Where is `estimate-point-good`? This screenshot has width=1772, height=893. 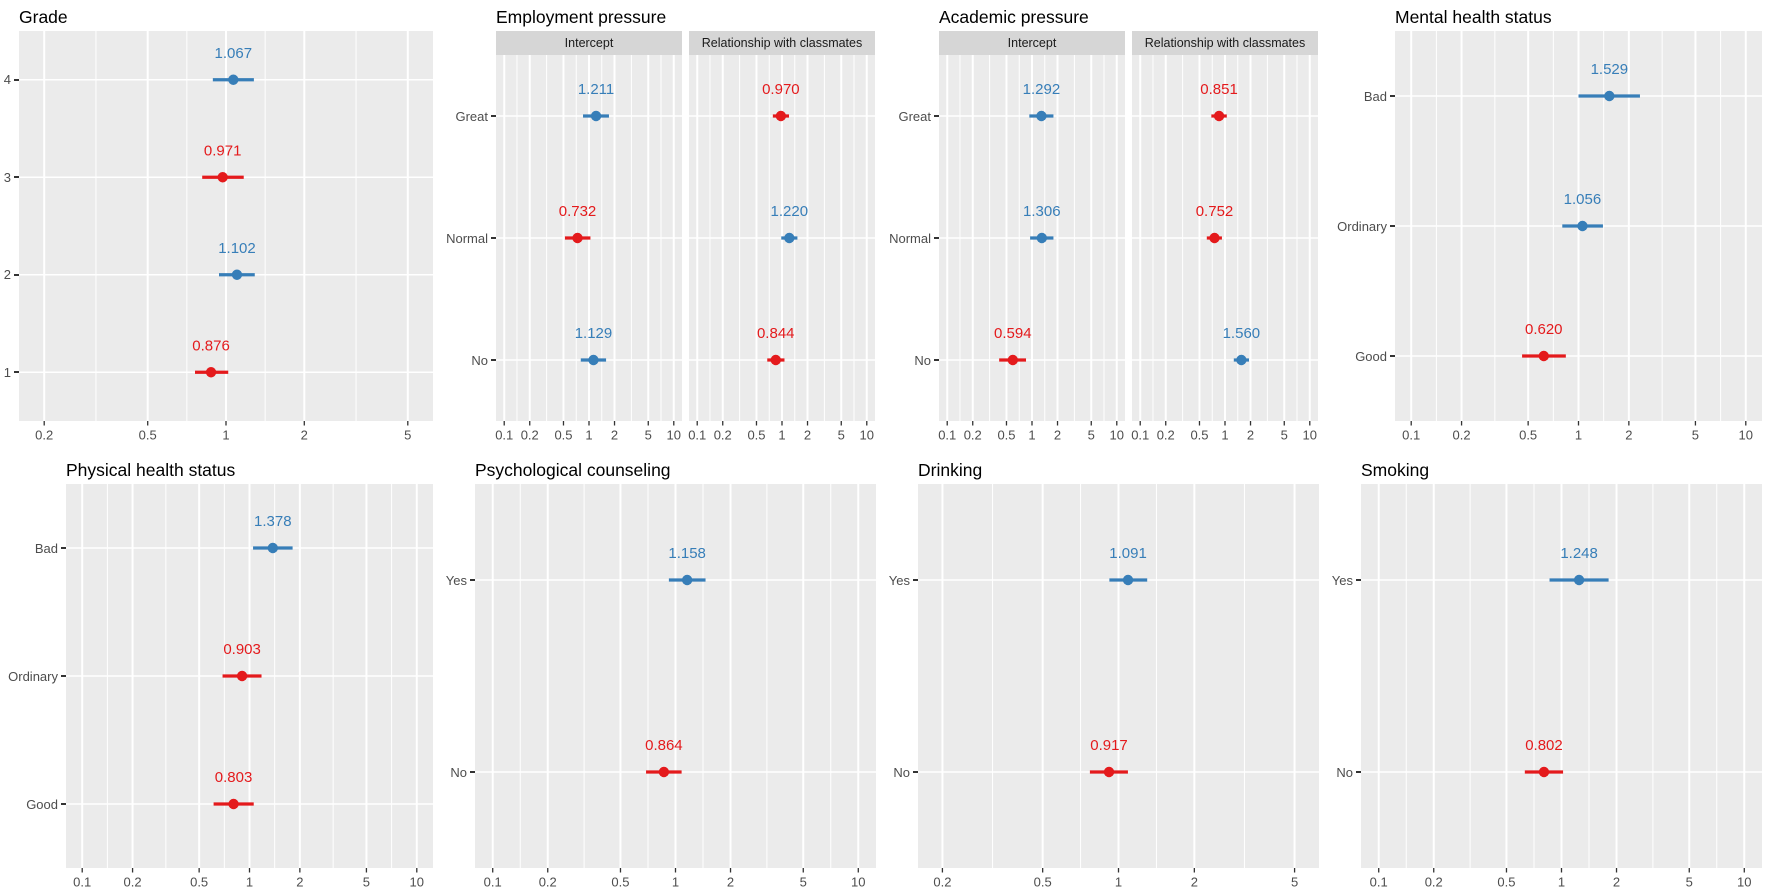
estimate-point-good is located at coordinates (1543, 356).